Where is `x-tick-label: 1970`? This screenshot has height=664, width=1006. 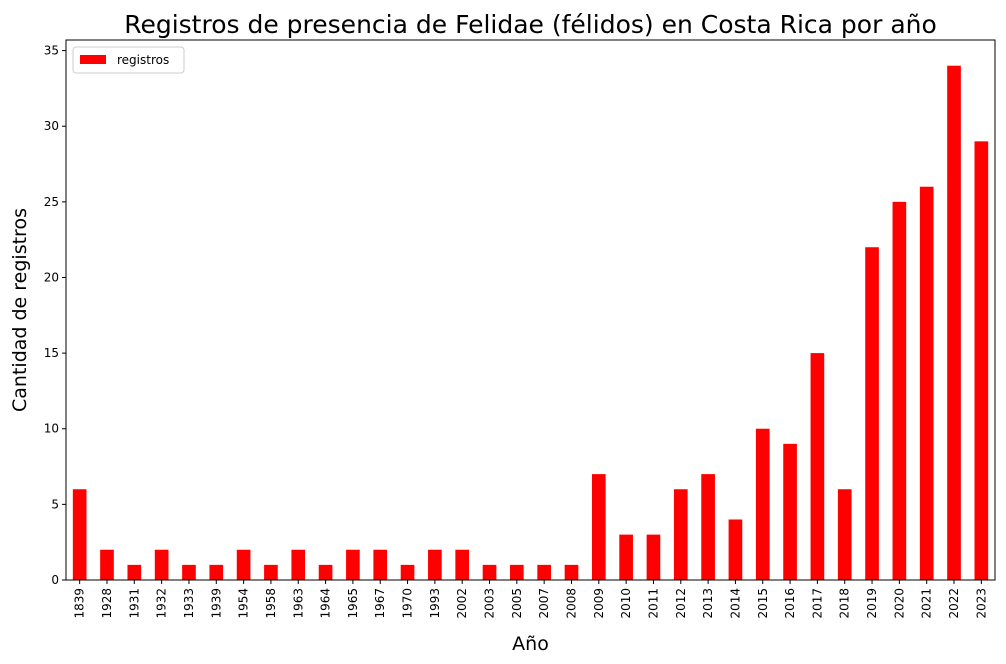
x-tick-label: 1970 is located at coordinates (408, 603).